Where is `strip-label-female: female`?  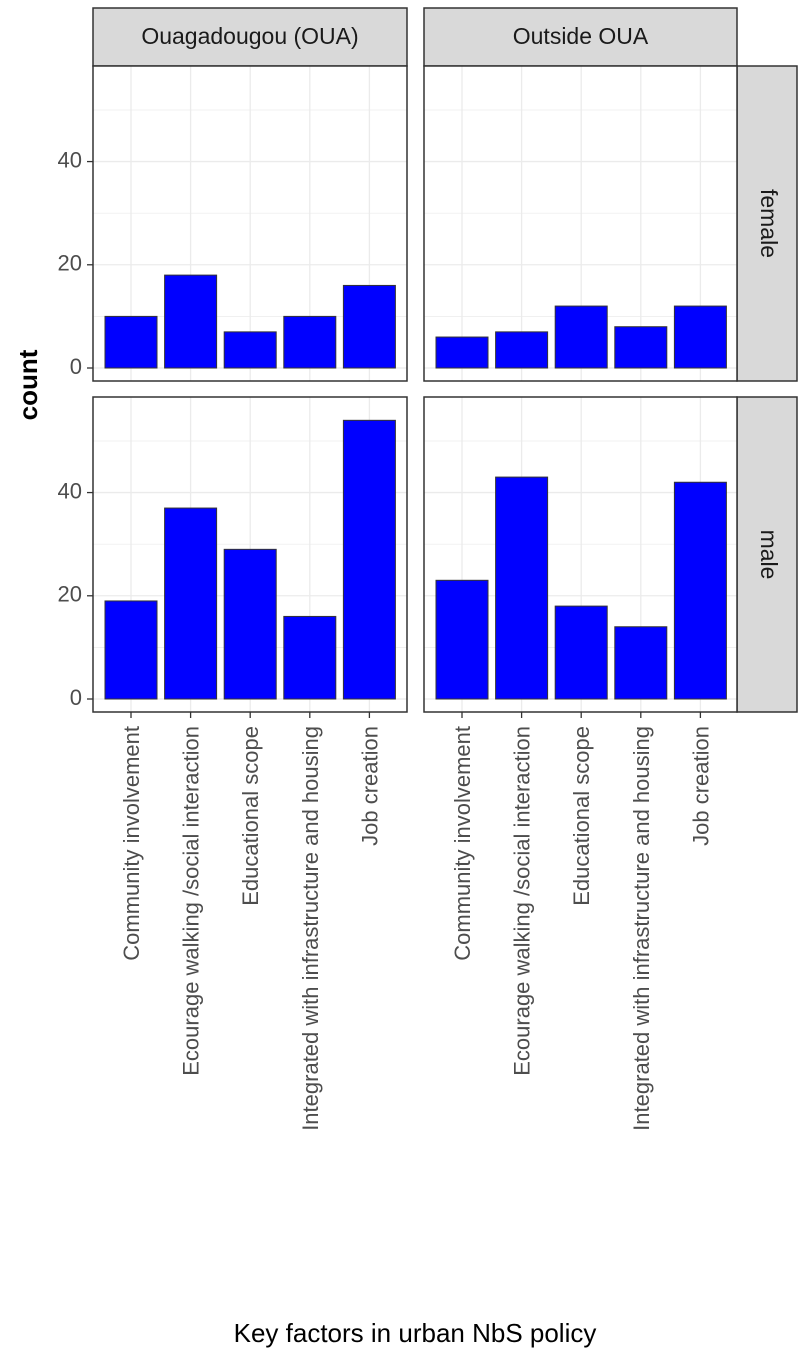
strip-label-female: female is located at coordinates (769, 223).